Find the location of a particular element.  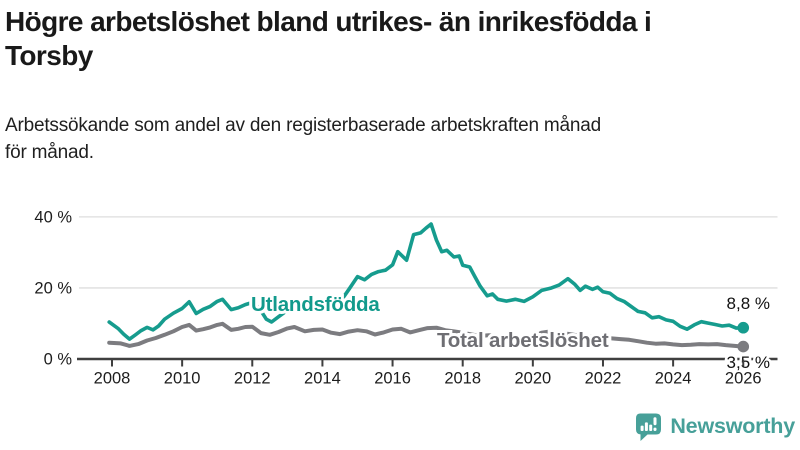

x-tick-label-2010: 2010 is located at coordinates (182, 379).